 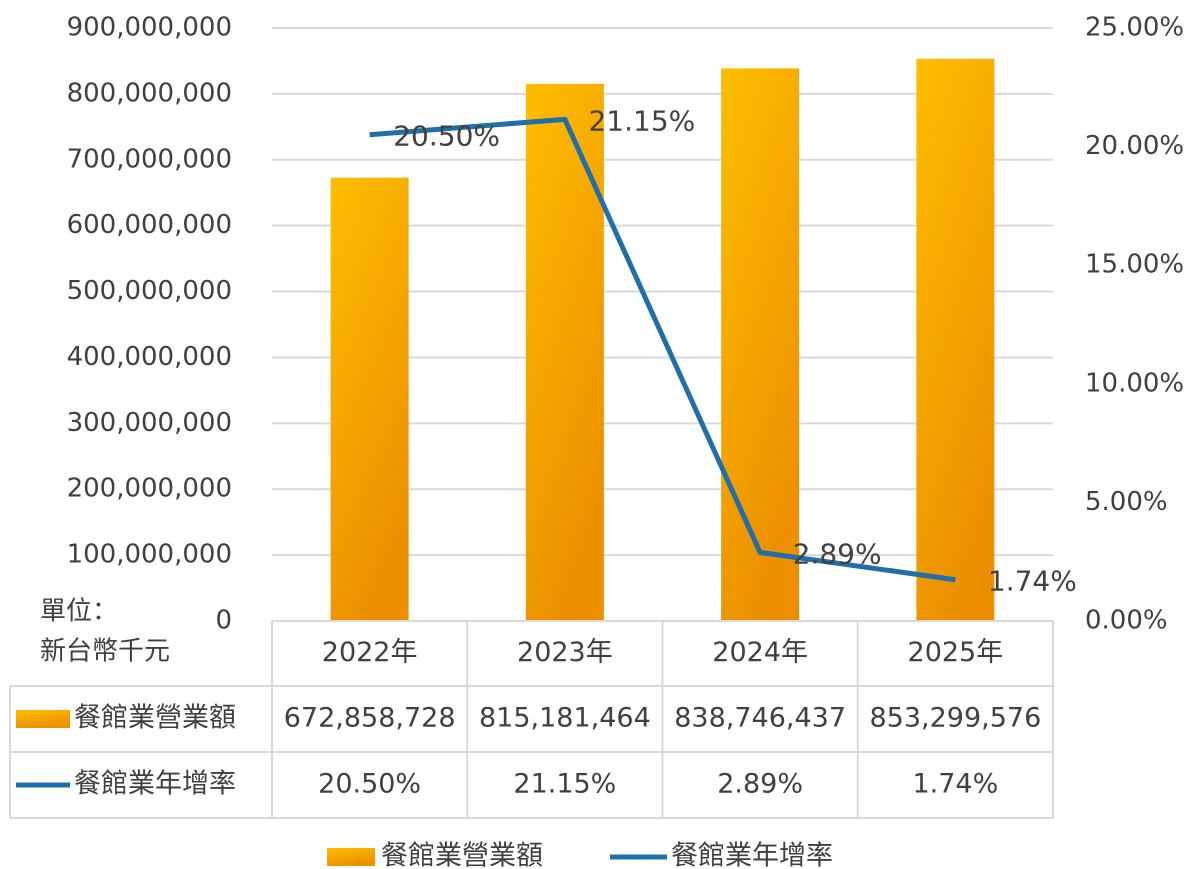 I want to click on table-cell: 1.74%, so click(x=955, y=784).